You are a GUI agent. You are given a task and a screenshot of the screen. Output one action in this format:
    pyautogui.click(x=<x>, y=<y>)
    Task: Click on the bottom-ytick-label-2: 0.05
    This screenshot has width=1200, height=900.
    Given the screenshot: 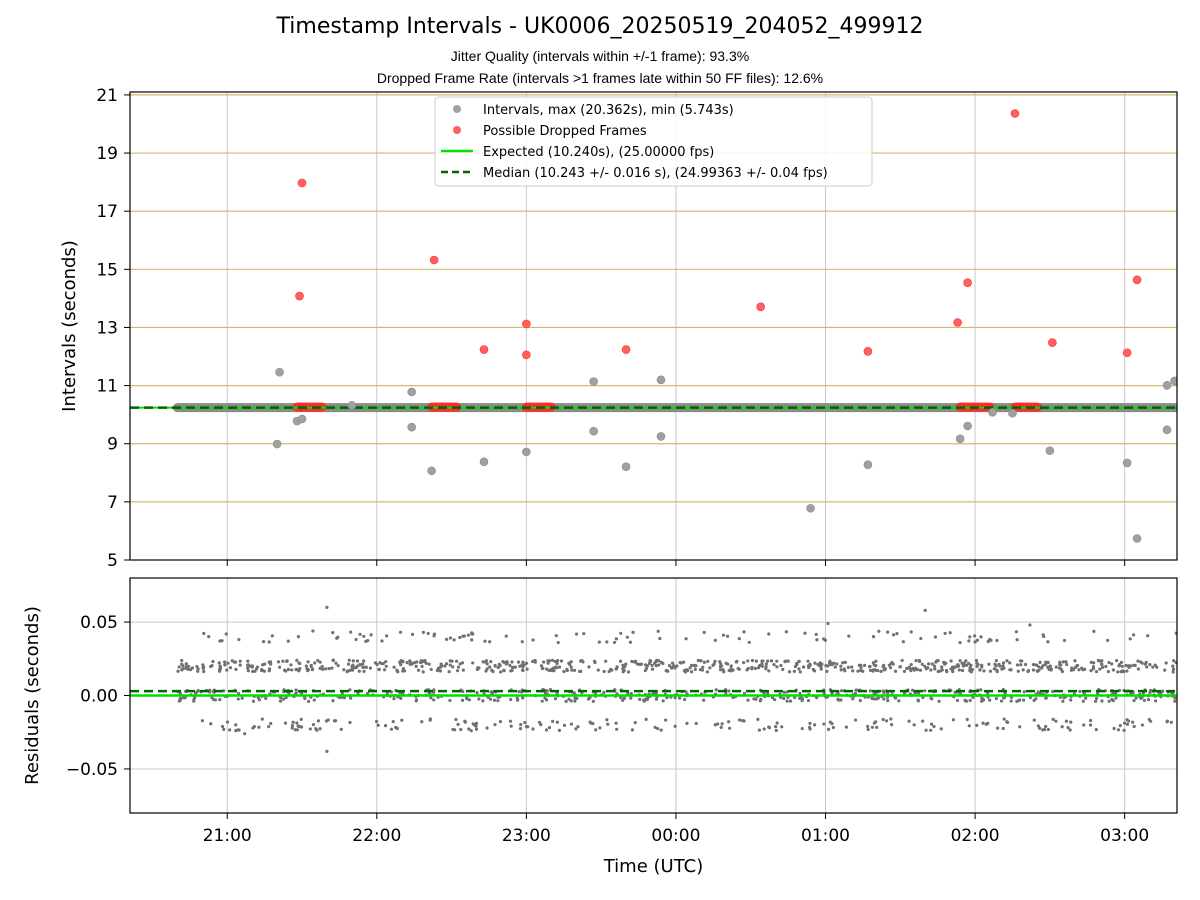 What is the action you would take?
    pyautogui.click(x=99, y=623)
    